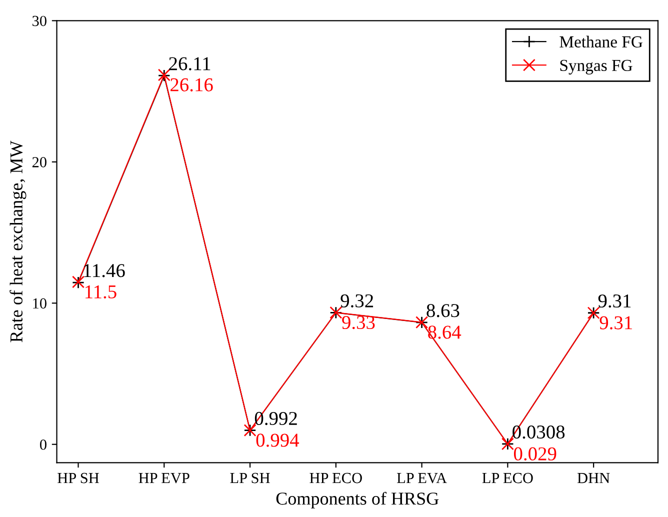 Image resolution: width=668 pixels, height=517 pixels. What do you see at coordinates (601, 42) in the screenshot?
I see `legend-label: Methane FG` at bounding box center [601, 42].